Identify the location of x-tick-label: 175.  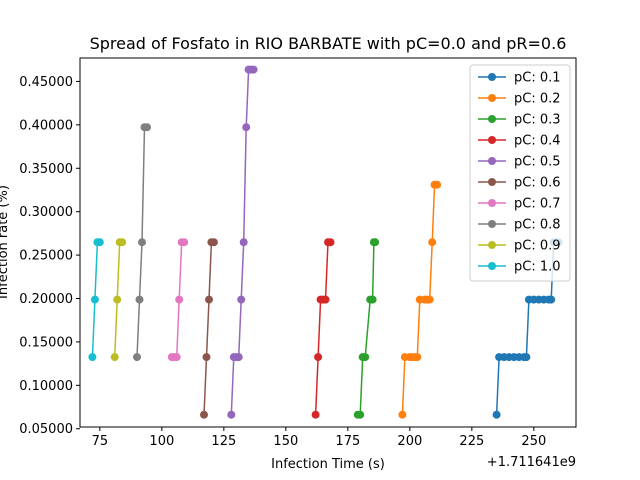
(347, 441).